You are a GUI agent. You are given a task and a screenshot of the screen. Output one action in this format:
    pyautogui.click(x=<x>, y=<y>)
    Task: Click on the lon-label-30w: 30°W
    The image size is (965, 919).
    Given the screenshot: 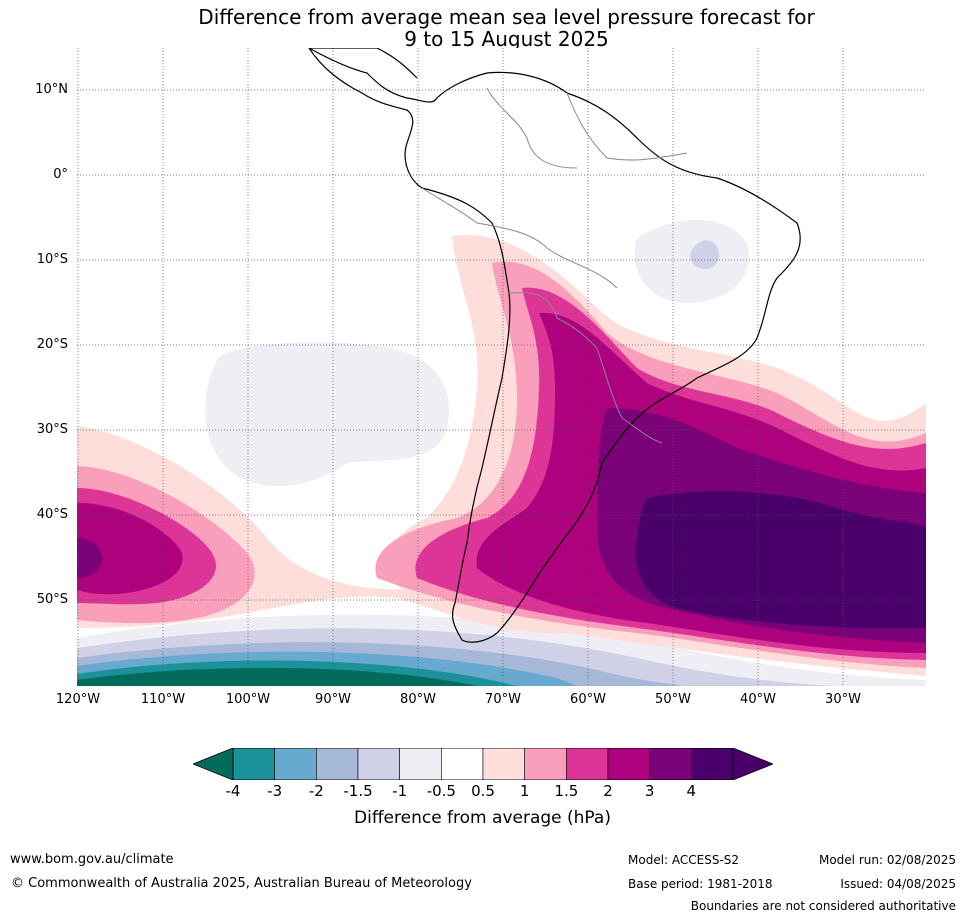 What is the action you would take?
    pyautogui.click(x=843, y=699)
    